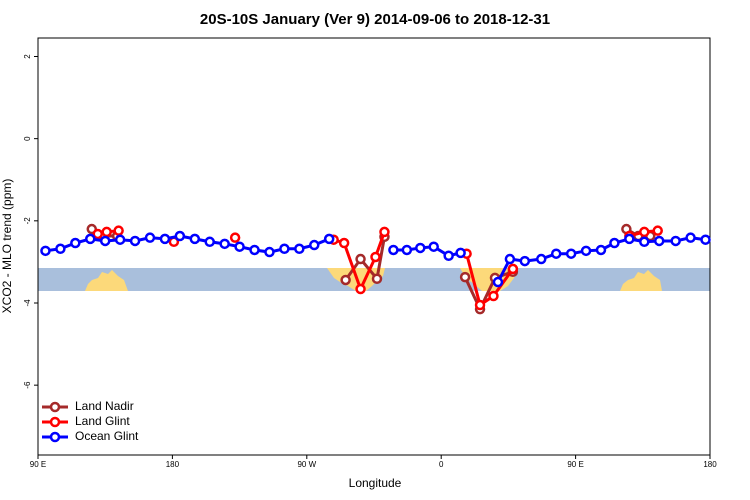  I want to click on legend-label: Land Glint, so click(102, 421).